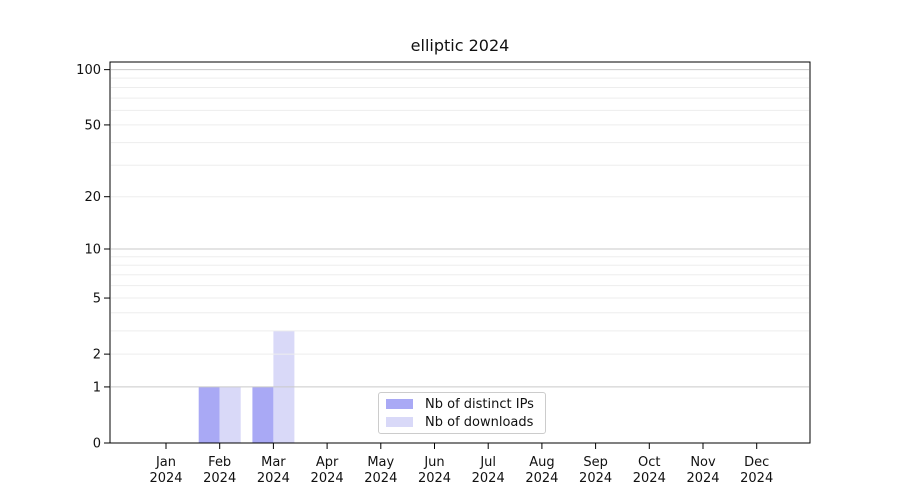 This screenshot has height=500, width=900. Describe the element at coordinates (92, 250) in the screenshot. I see `y-tick-label: 10` at that location.